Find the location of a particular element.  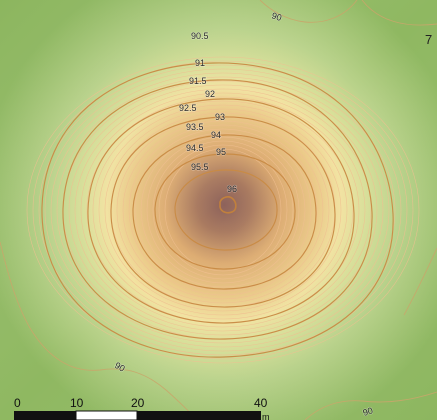

minor-contour is located at coordinates (223, 210).